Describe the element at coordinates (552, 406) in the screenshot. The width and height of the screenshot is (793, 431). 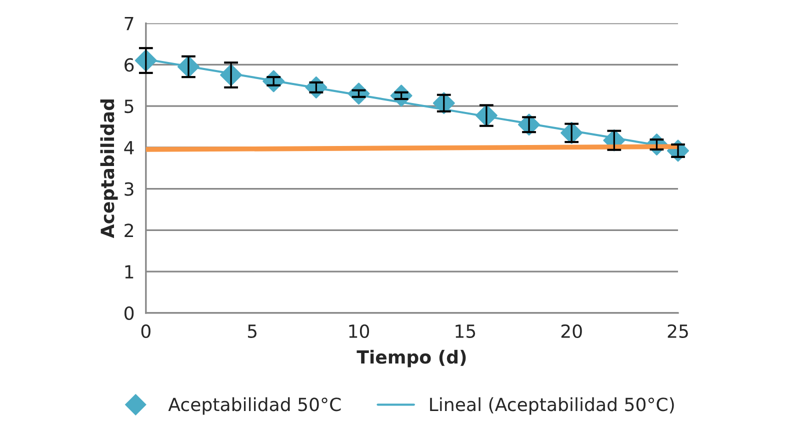
I see `legend-label: Lineal (Aceptabilidad 50°C)` at that location.